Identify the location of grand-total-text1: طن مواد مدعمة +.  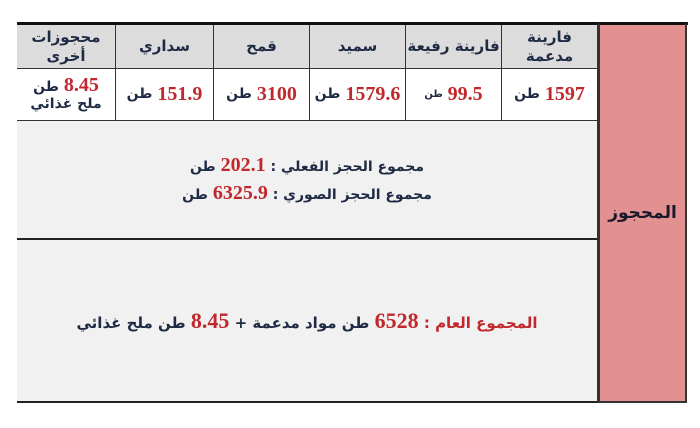
(302, 322).